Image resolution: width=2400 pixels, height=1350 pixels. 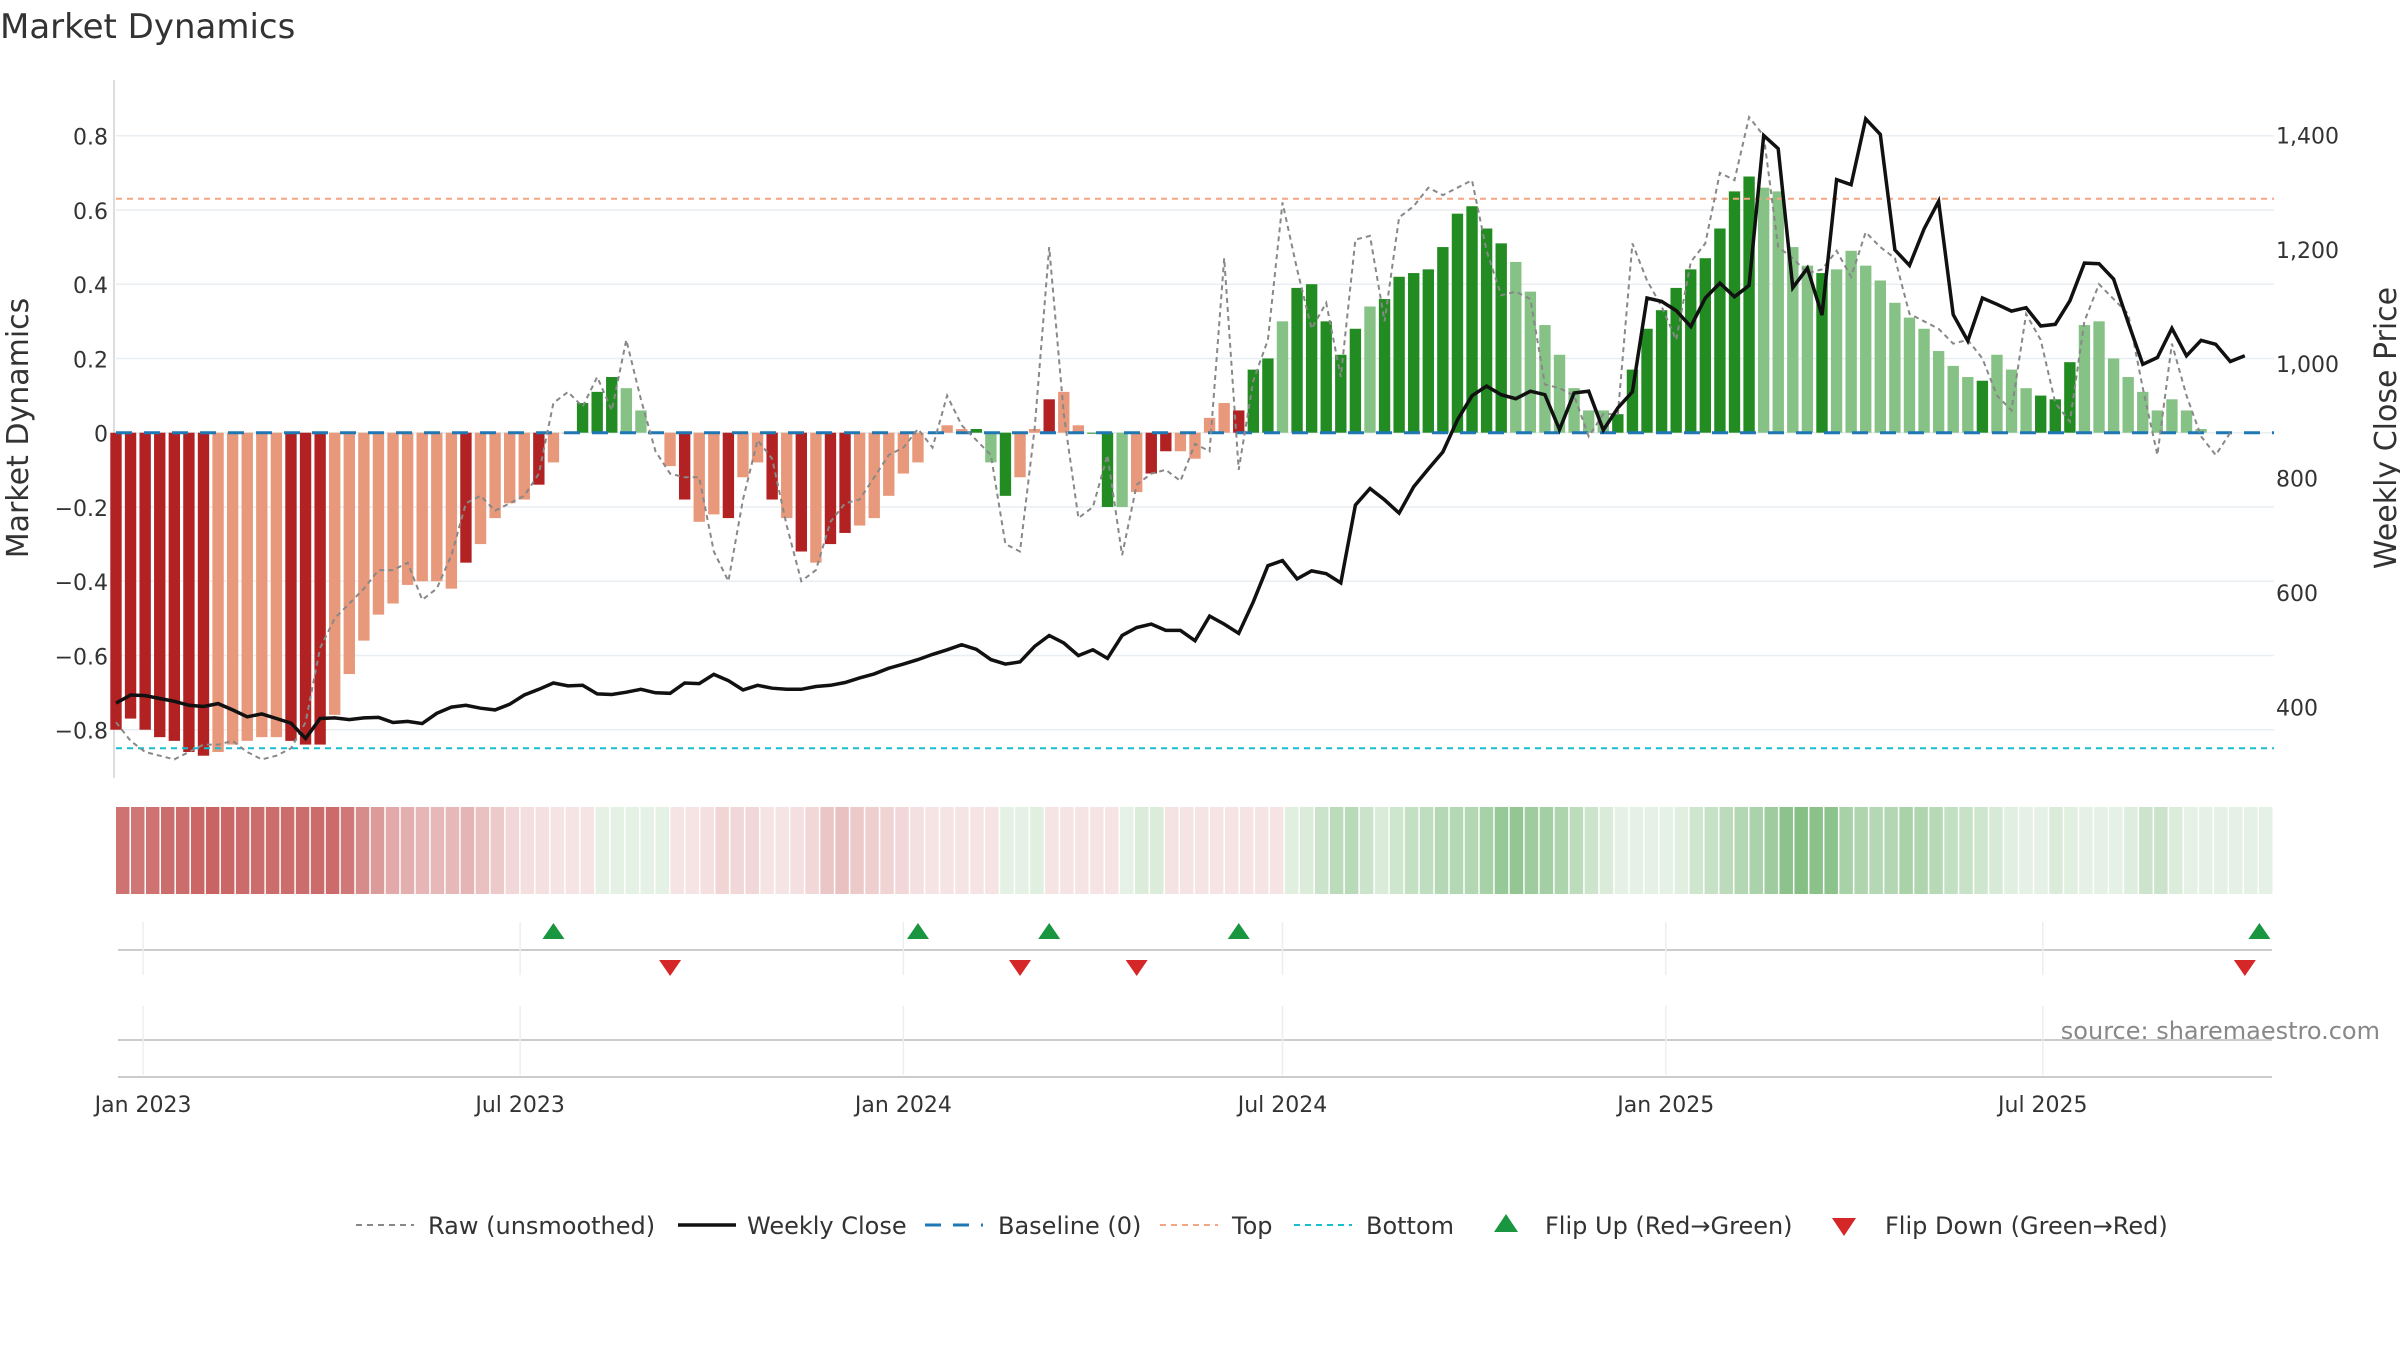 I want to click on y2-tick-label: 1,400, so click(x=2307, y=136).